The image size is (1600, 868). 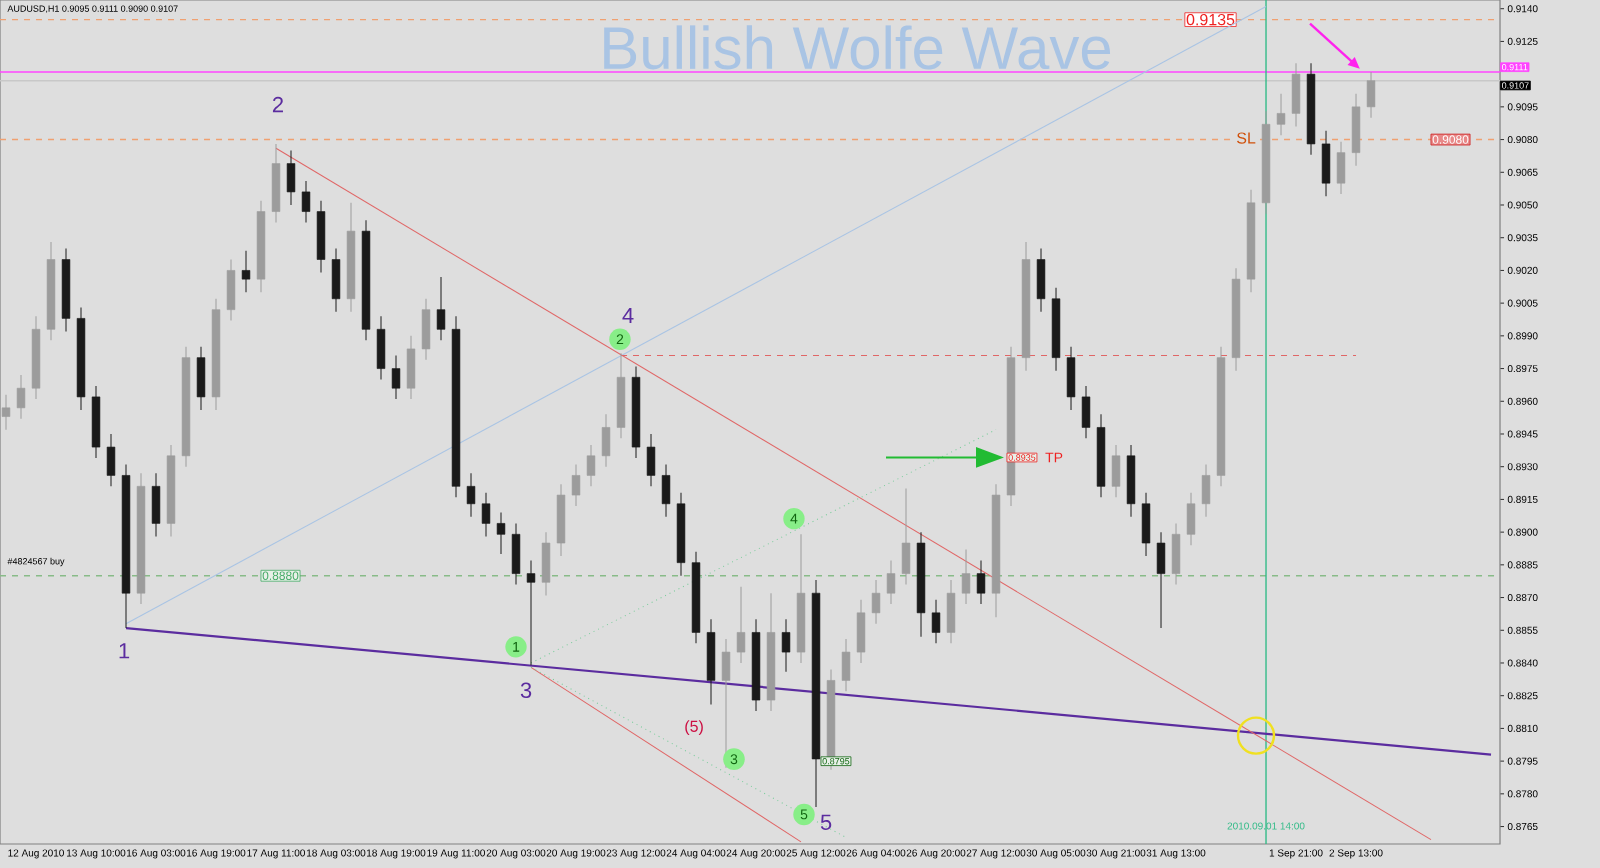 What do you see at coordinates (826, 822) in the screenshot?
I see `annotation: 5` at bounding box center [826, 822].